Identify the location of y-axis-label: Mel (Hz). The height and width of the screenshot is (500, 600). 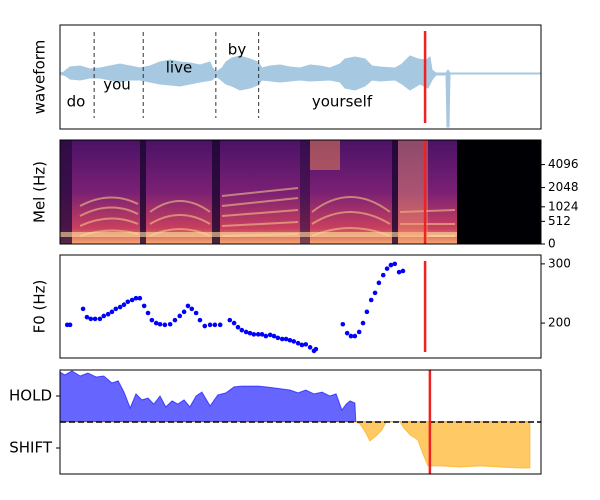
(40, 192).